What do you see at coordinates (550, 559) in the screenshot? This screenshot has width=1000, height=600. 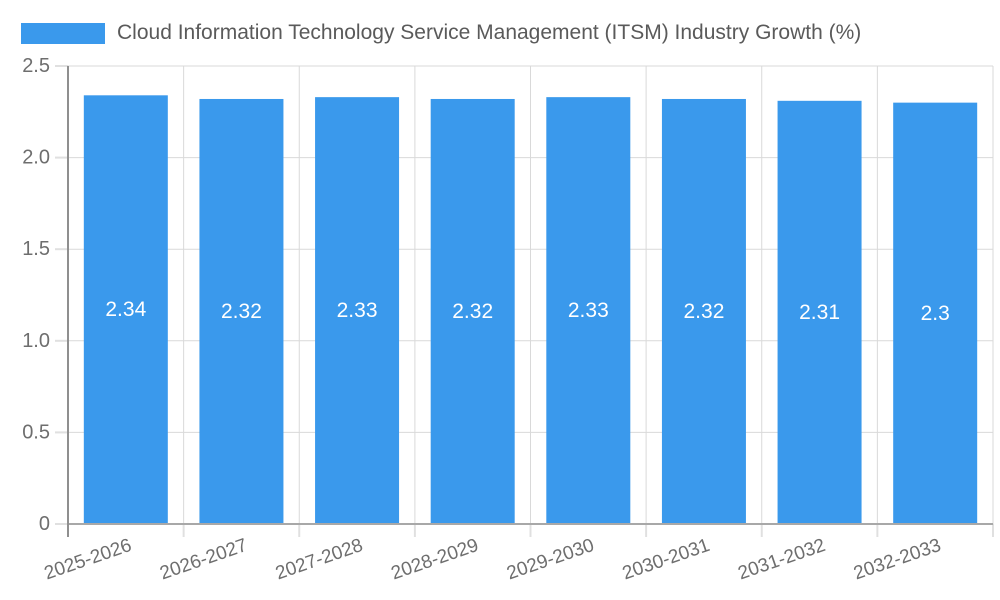 I see `x-tick-label: 2029-2030` at bounding box center [550, 559].